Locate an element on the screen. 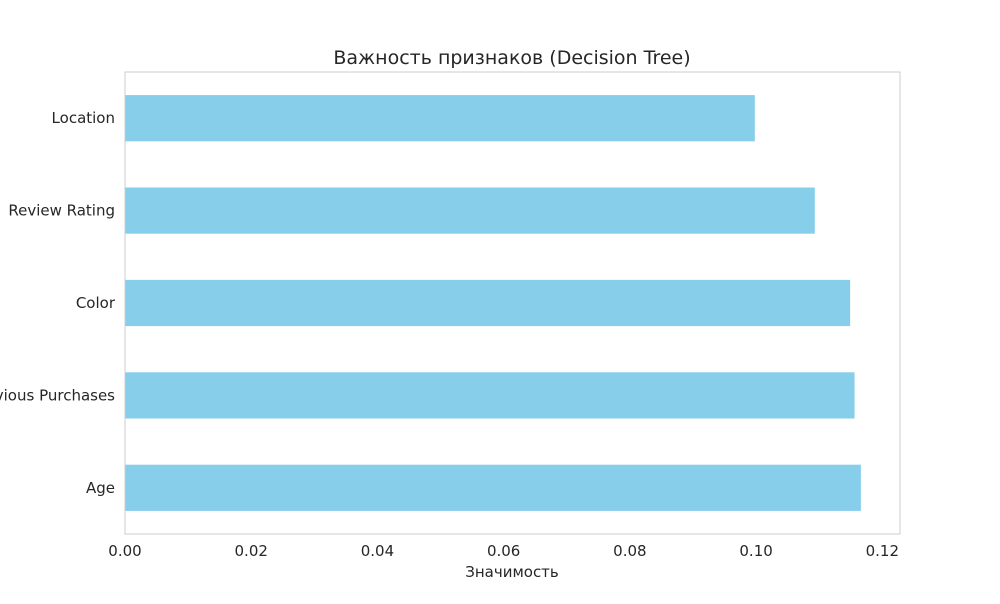 The image size is (1000, 604). bar-age is located at coordinates (493, 487).